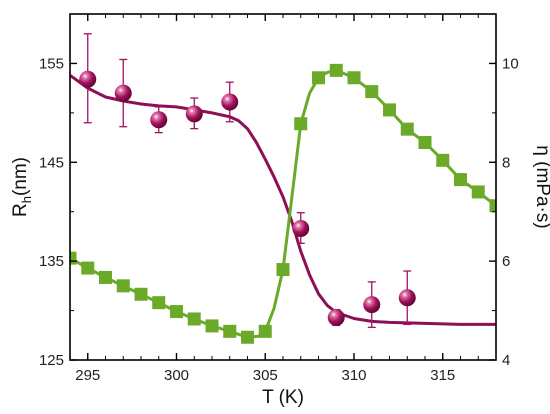  What do you see at coordinates (51, 162) in the screenshot?
I see `y-left-tick-label: 145` at bounding box center [51, 162].